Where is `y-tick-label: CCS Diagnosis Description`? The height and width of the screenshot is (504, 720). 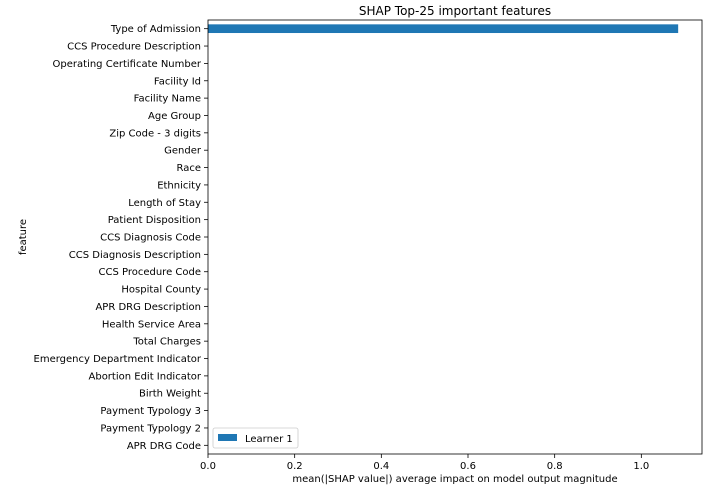 y-tick-label: CCS Diagnosis Description is located at coordinates (135, 255).